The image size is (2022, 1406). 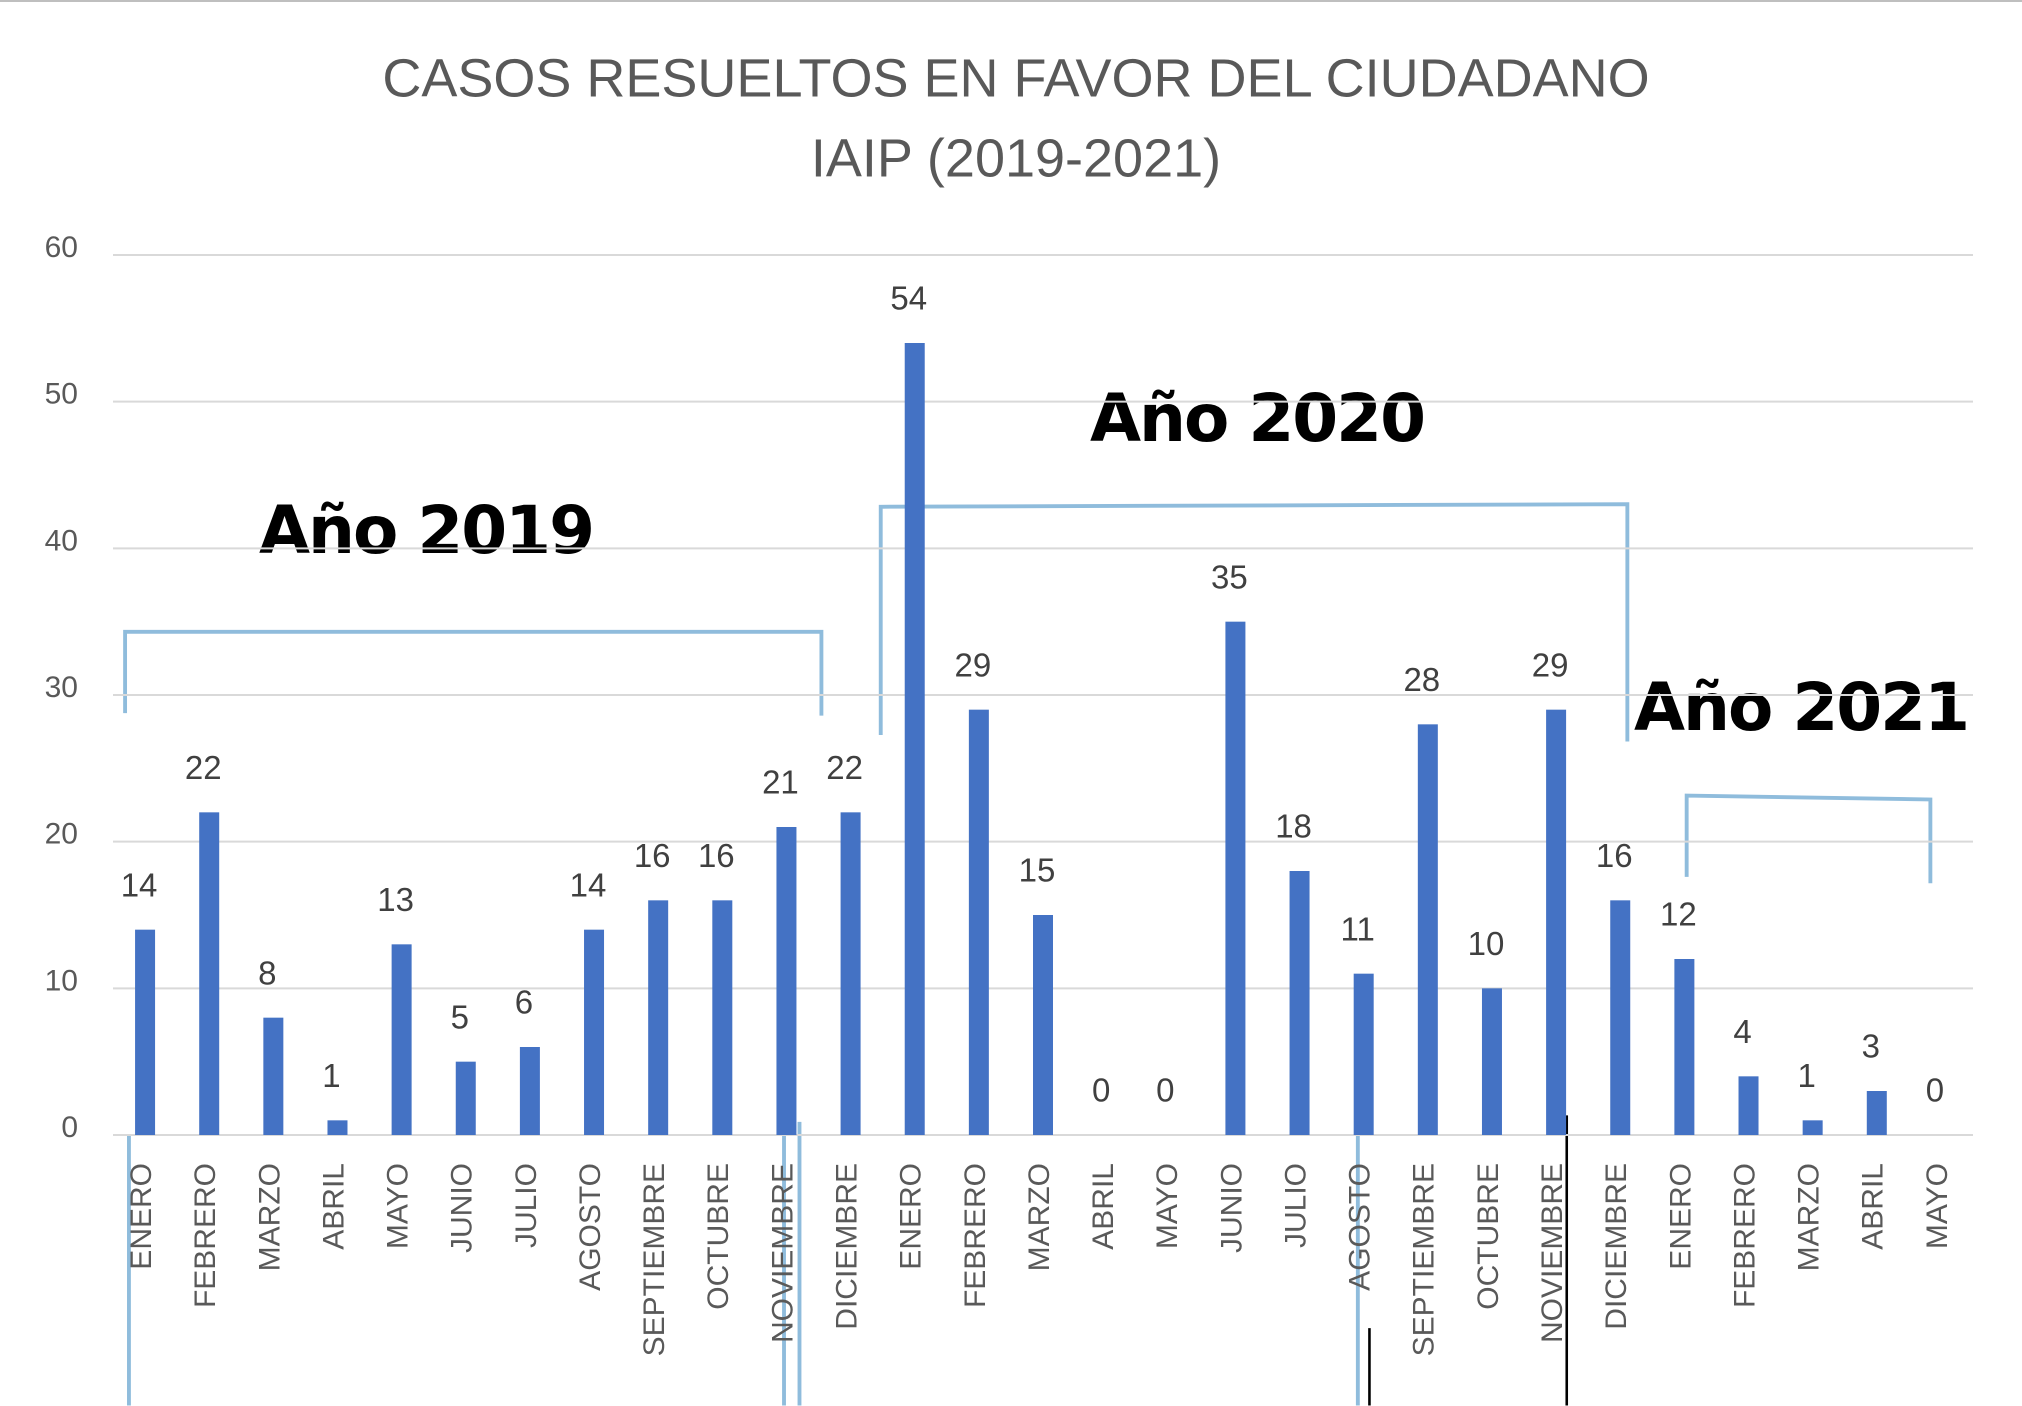 I want to click on bracket-2019, so click(x=473, y=672).